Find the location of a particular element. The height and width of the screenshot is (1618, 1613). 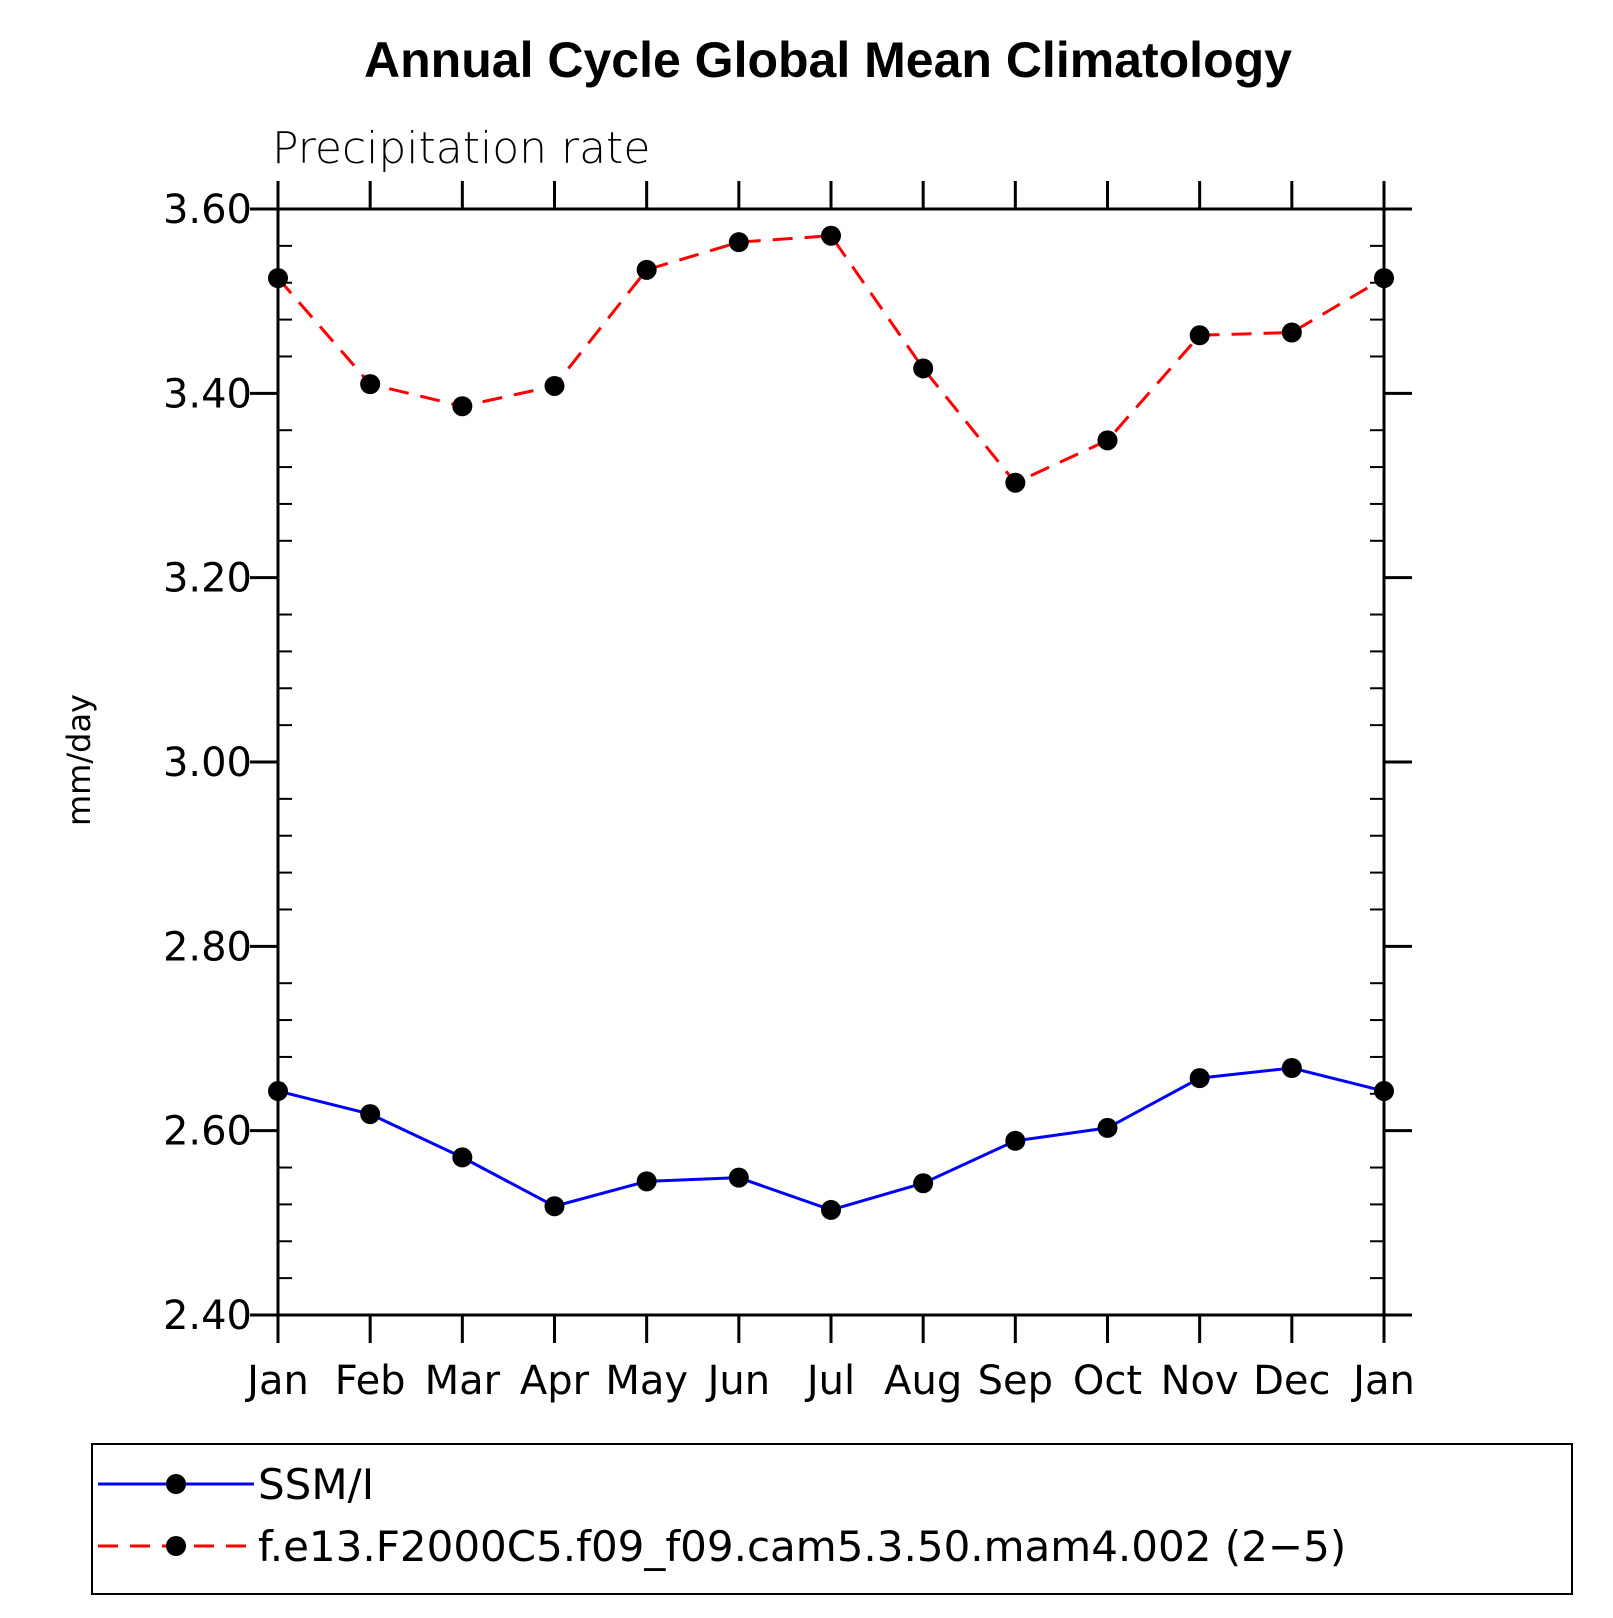

x-tick-label: Aug is located at coordinates (923, 1381).